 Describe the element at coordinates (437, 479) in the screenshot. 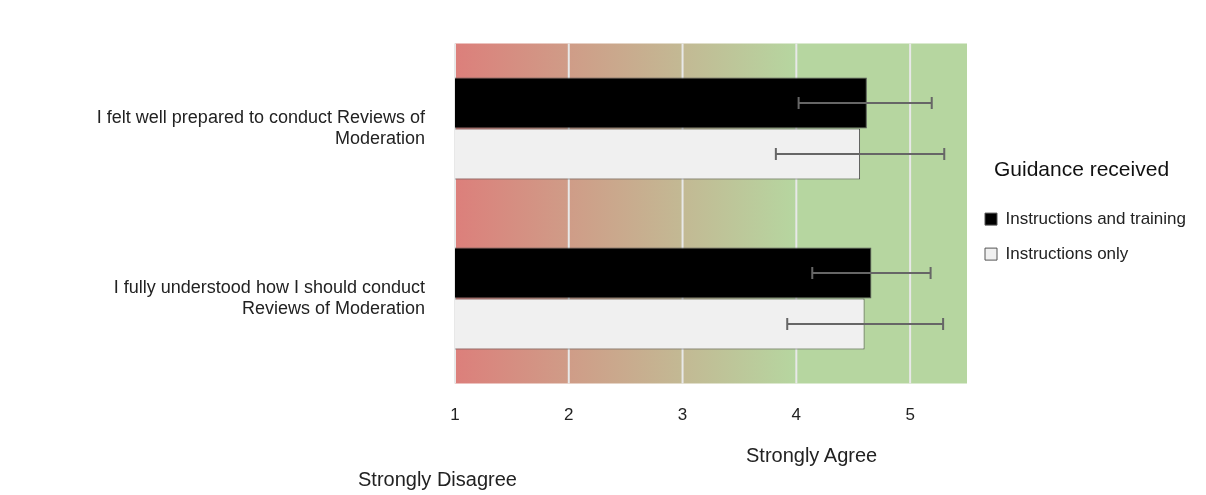

I see `text: Strongly Disagree` at that location.